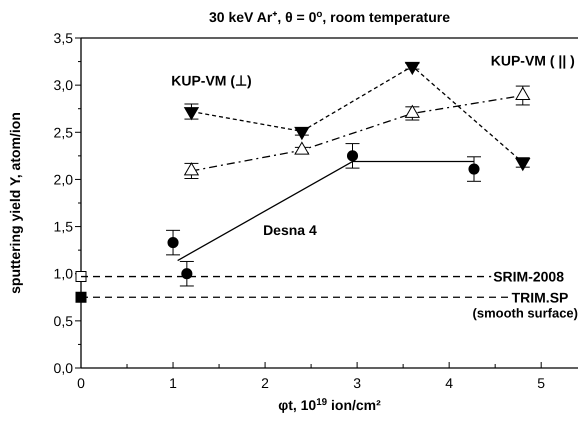  Describe the element at coordinates (290, 230) in the screenshot. I see `series-label: Desna 4` at that location.